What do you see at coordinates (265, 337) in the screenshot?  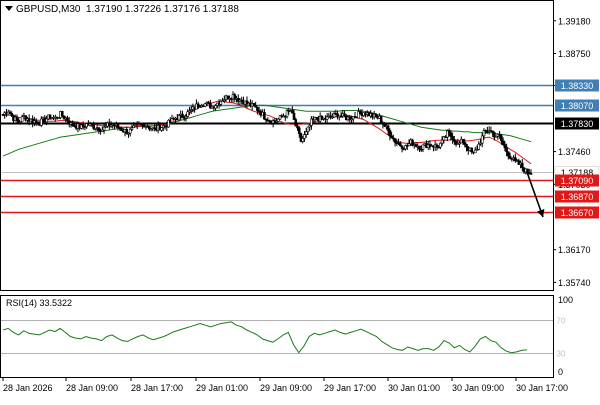 I see `rsi-line` at bounding box center [265, 337].